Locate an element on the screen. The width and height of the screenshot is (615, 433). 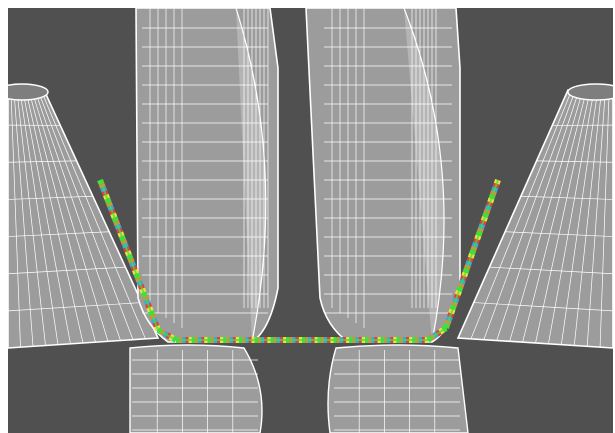
lower-left-roll is located at coordinates (196, 388).